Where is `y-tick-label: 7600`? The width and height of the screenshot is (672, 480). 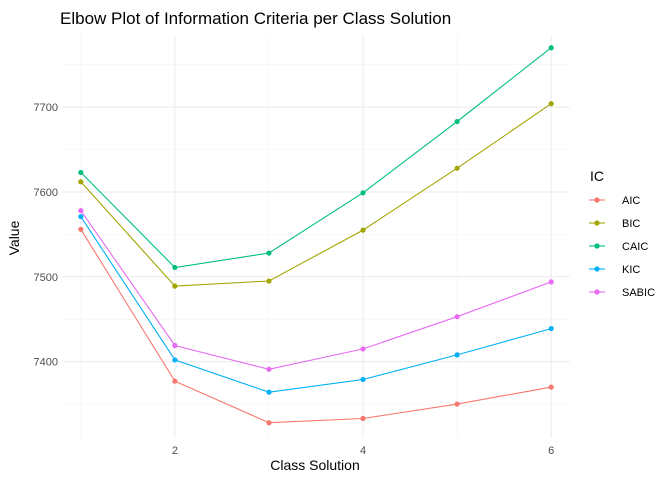 y-tick-label: 7600 is located at coordinates (46, 193).